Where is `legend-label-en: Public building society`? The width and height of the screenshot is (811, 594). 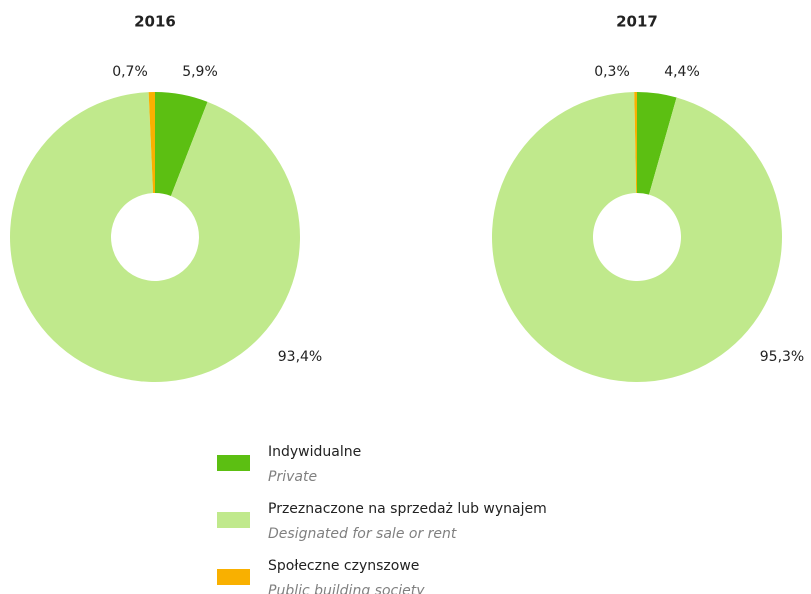 legend-label-en: Public building society is located at coordinates (346, 588).